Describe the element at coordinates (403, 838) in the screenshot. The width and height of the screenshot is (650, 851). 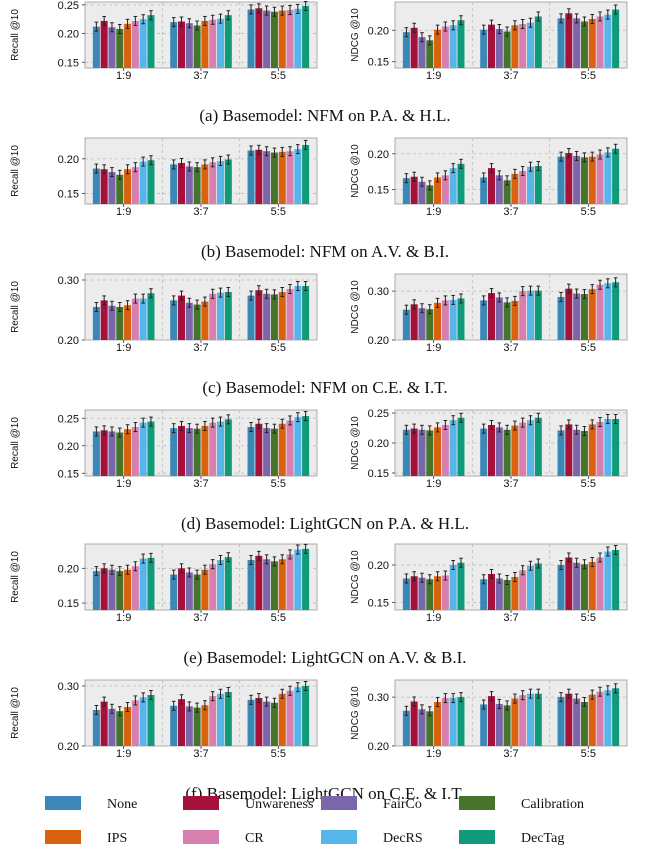
I see `legend-label: DecRS` at that location.